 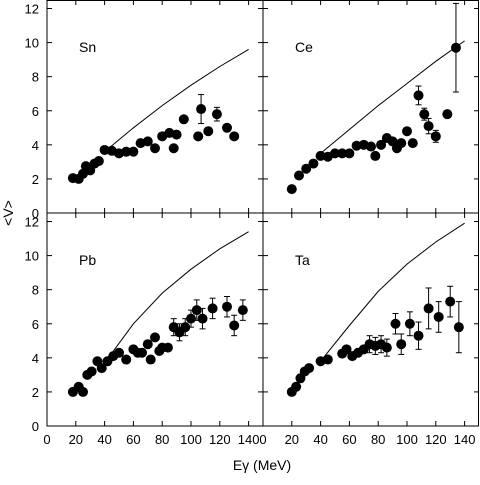 I want to click on panel-label-sn: Sn, so click(x=87, y=47).